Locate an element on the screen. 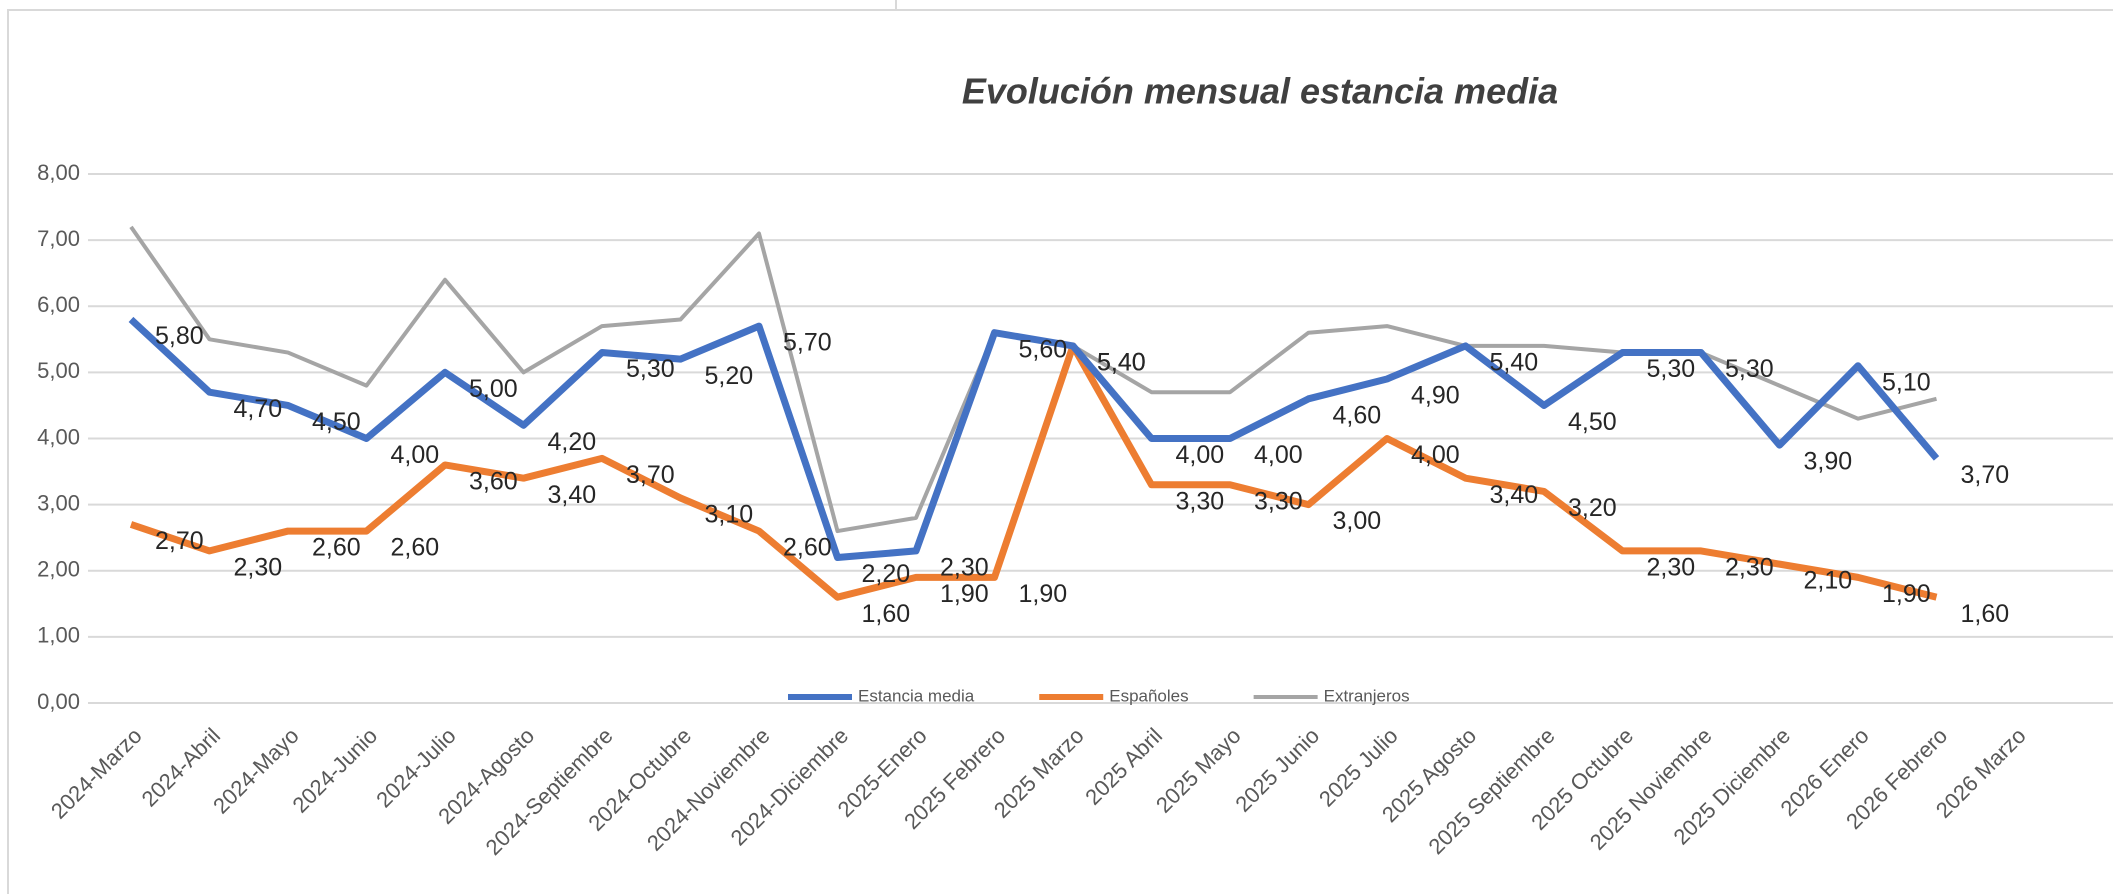  data-label: 5,10 is located at coordinates (1906, 382).